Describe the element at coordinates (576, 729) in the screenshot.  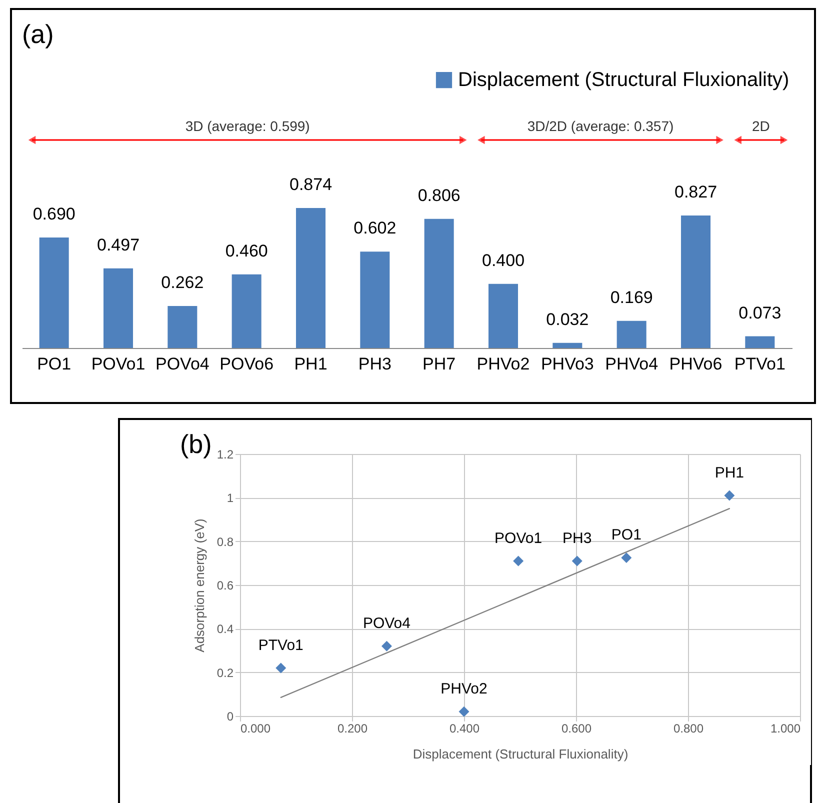
I see `x-tick-label: 0.600` at that location.